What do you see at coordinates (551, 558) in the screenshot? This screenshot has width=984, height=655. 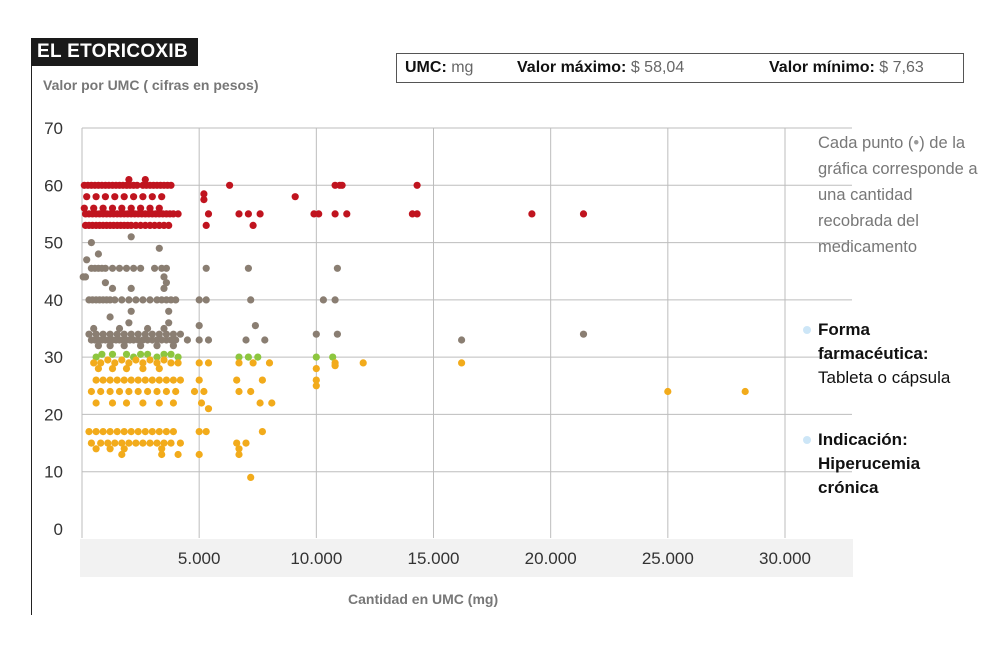 I see `x-tick-label: 20.000` at bounding box center [551, 558].